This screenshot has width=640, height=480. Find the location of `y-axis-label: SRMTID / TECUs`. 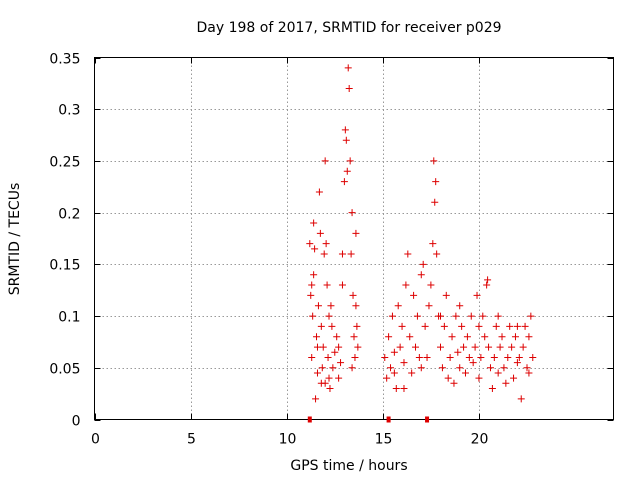

y-axis-label: SRMTID / TECUs is located at coordinates (15, 239).